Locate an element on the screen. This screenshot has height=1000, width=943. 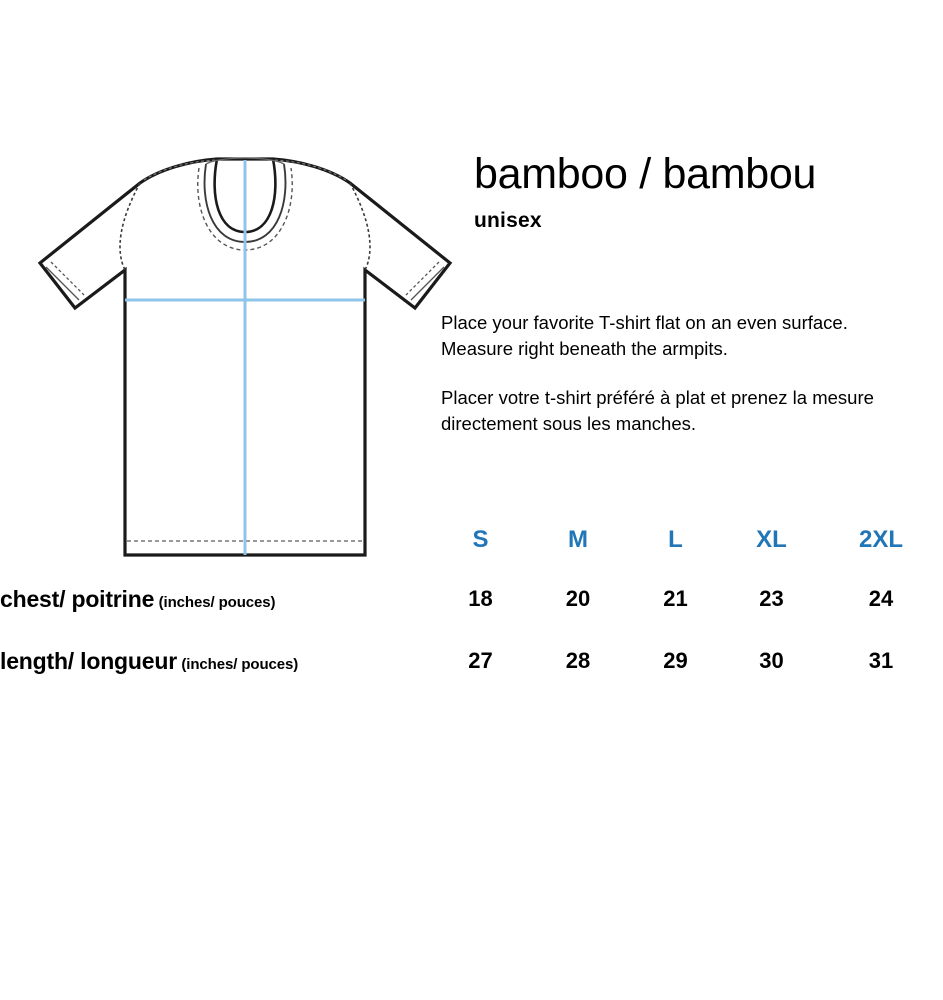
chest-value-m: 20 is located at coordinates (578, 598).